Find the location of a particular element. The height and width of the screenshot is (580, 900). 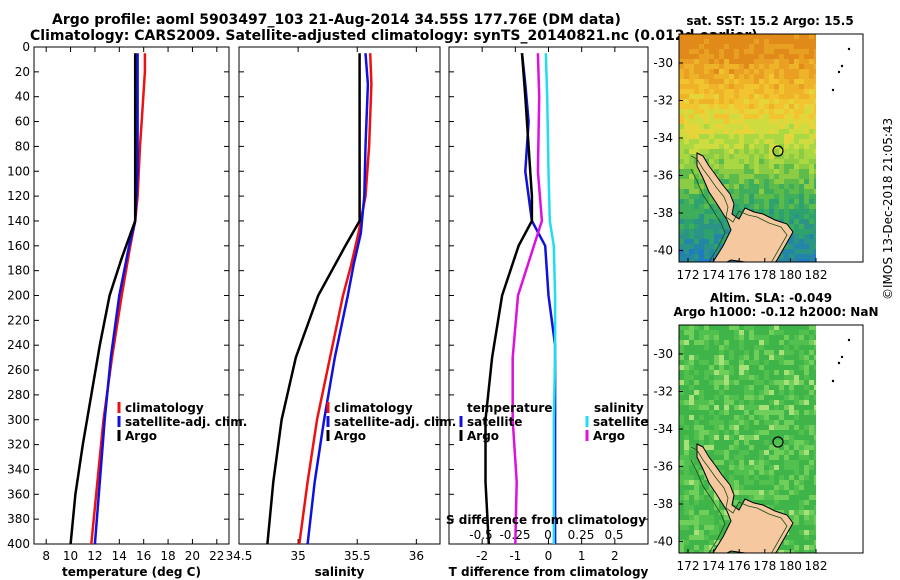

legend-label: satellite-adj. clim. is located at coordinates (395, 422).